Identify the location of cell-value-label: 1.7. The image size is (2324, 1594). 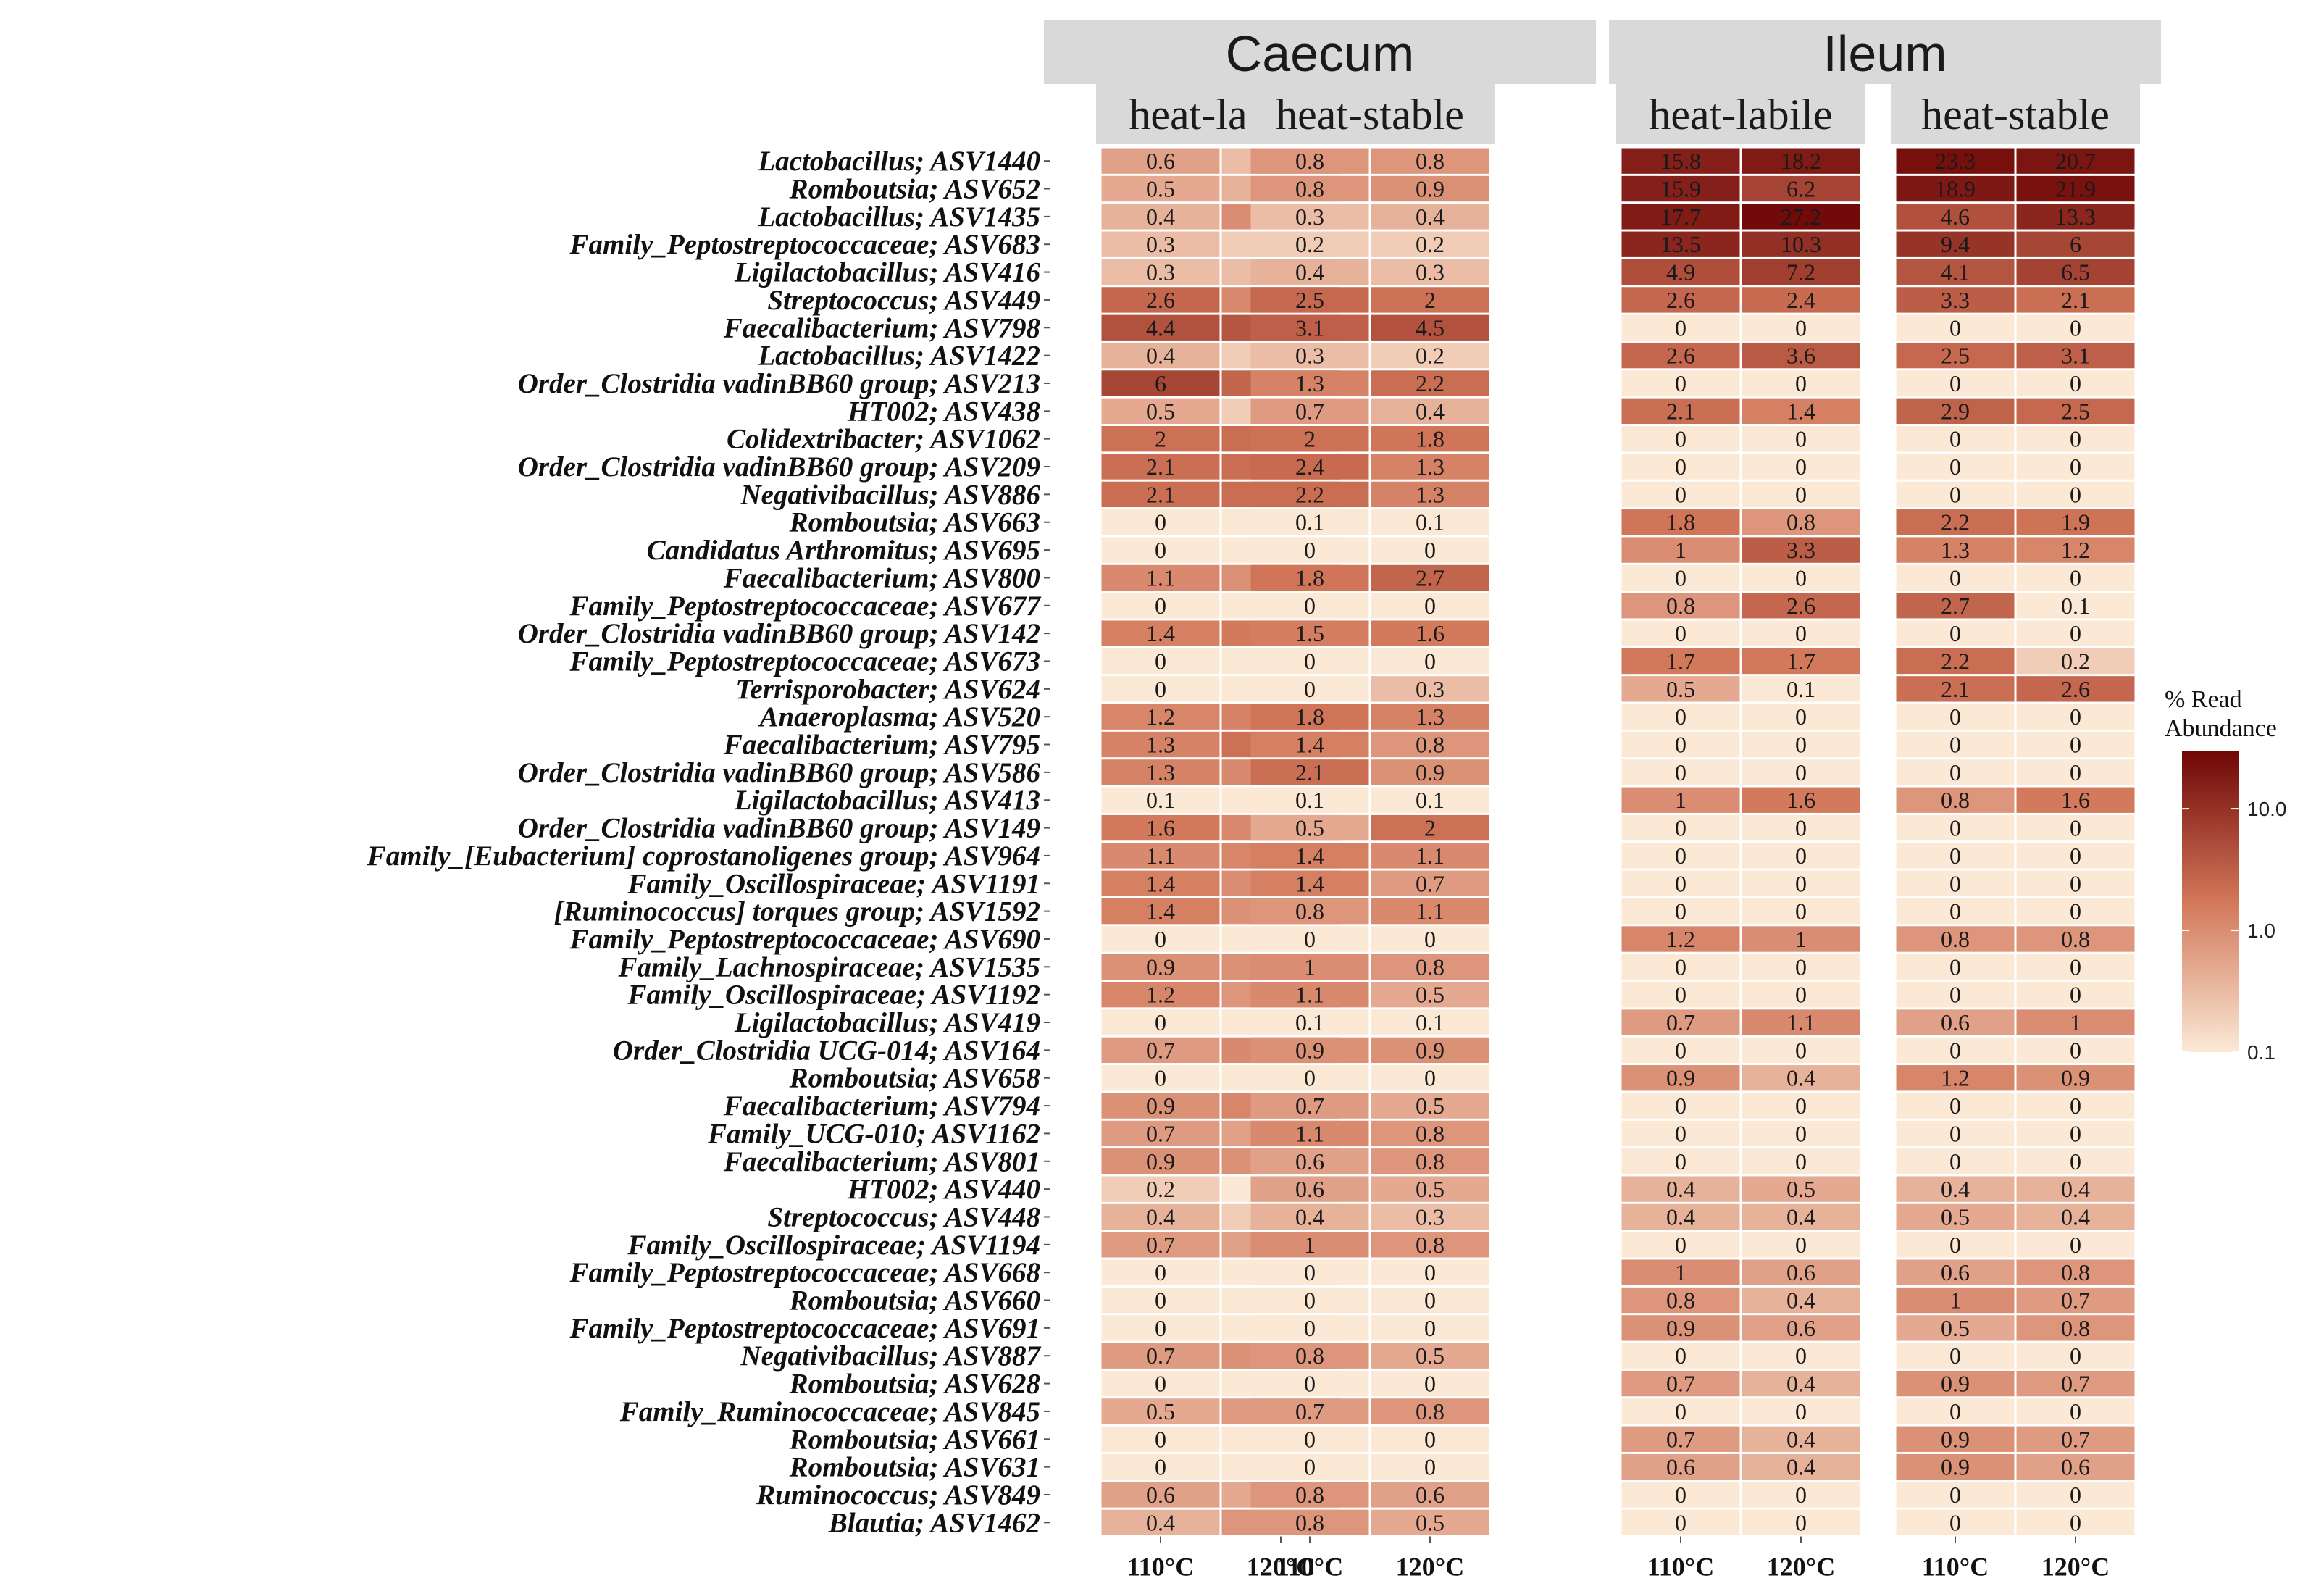
(1801, 661).